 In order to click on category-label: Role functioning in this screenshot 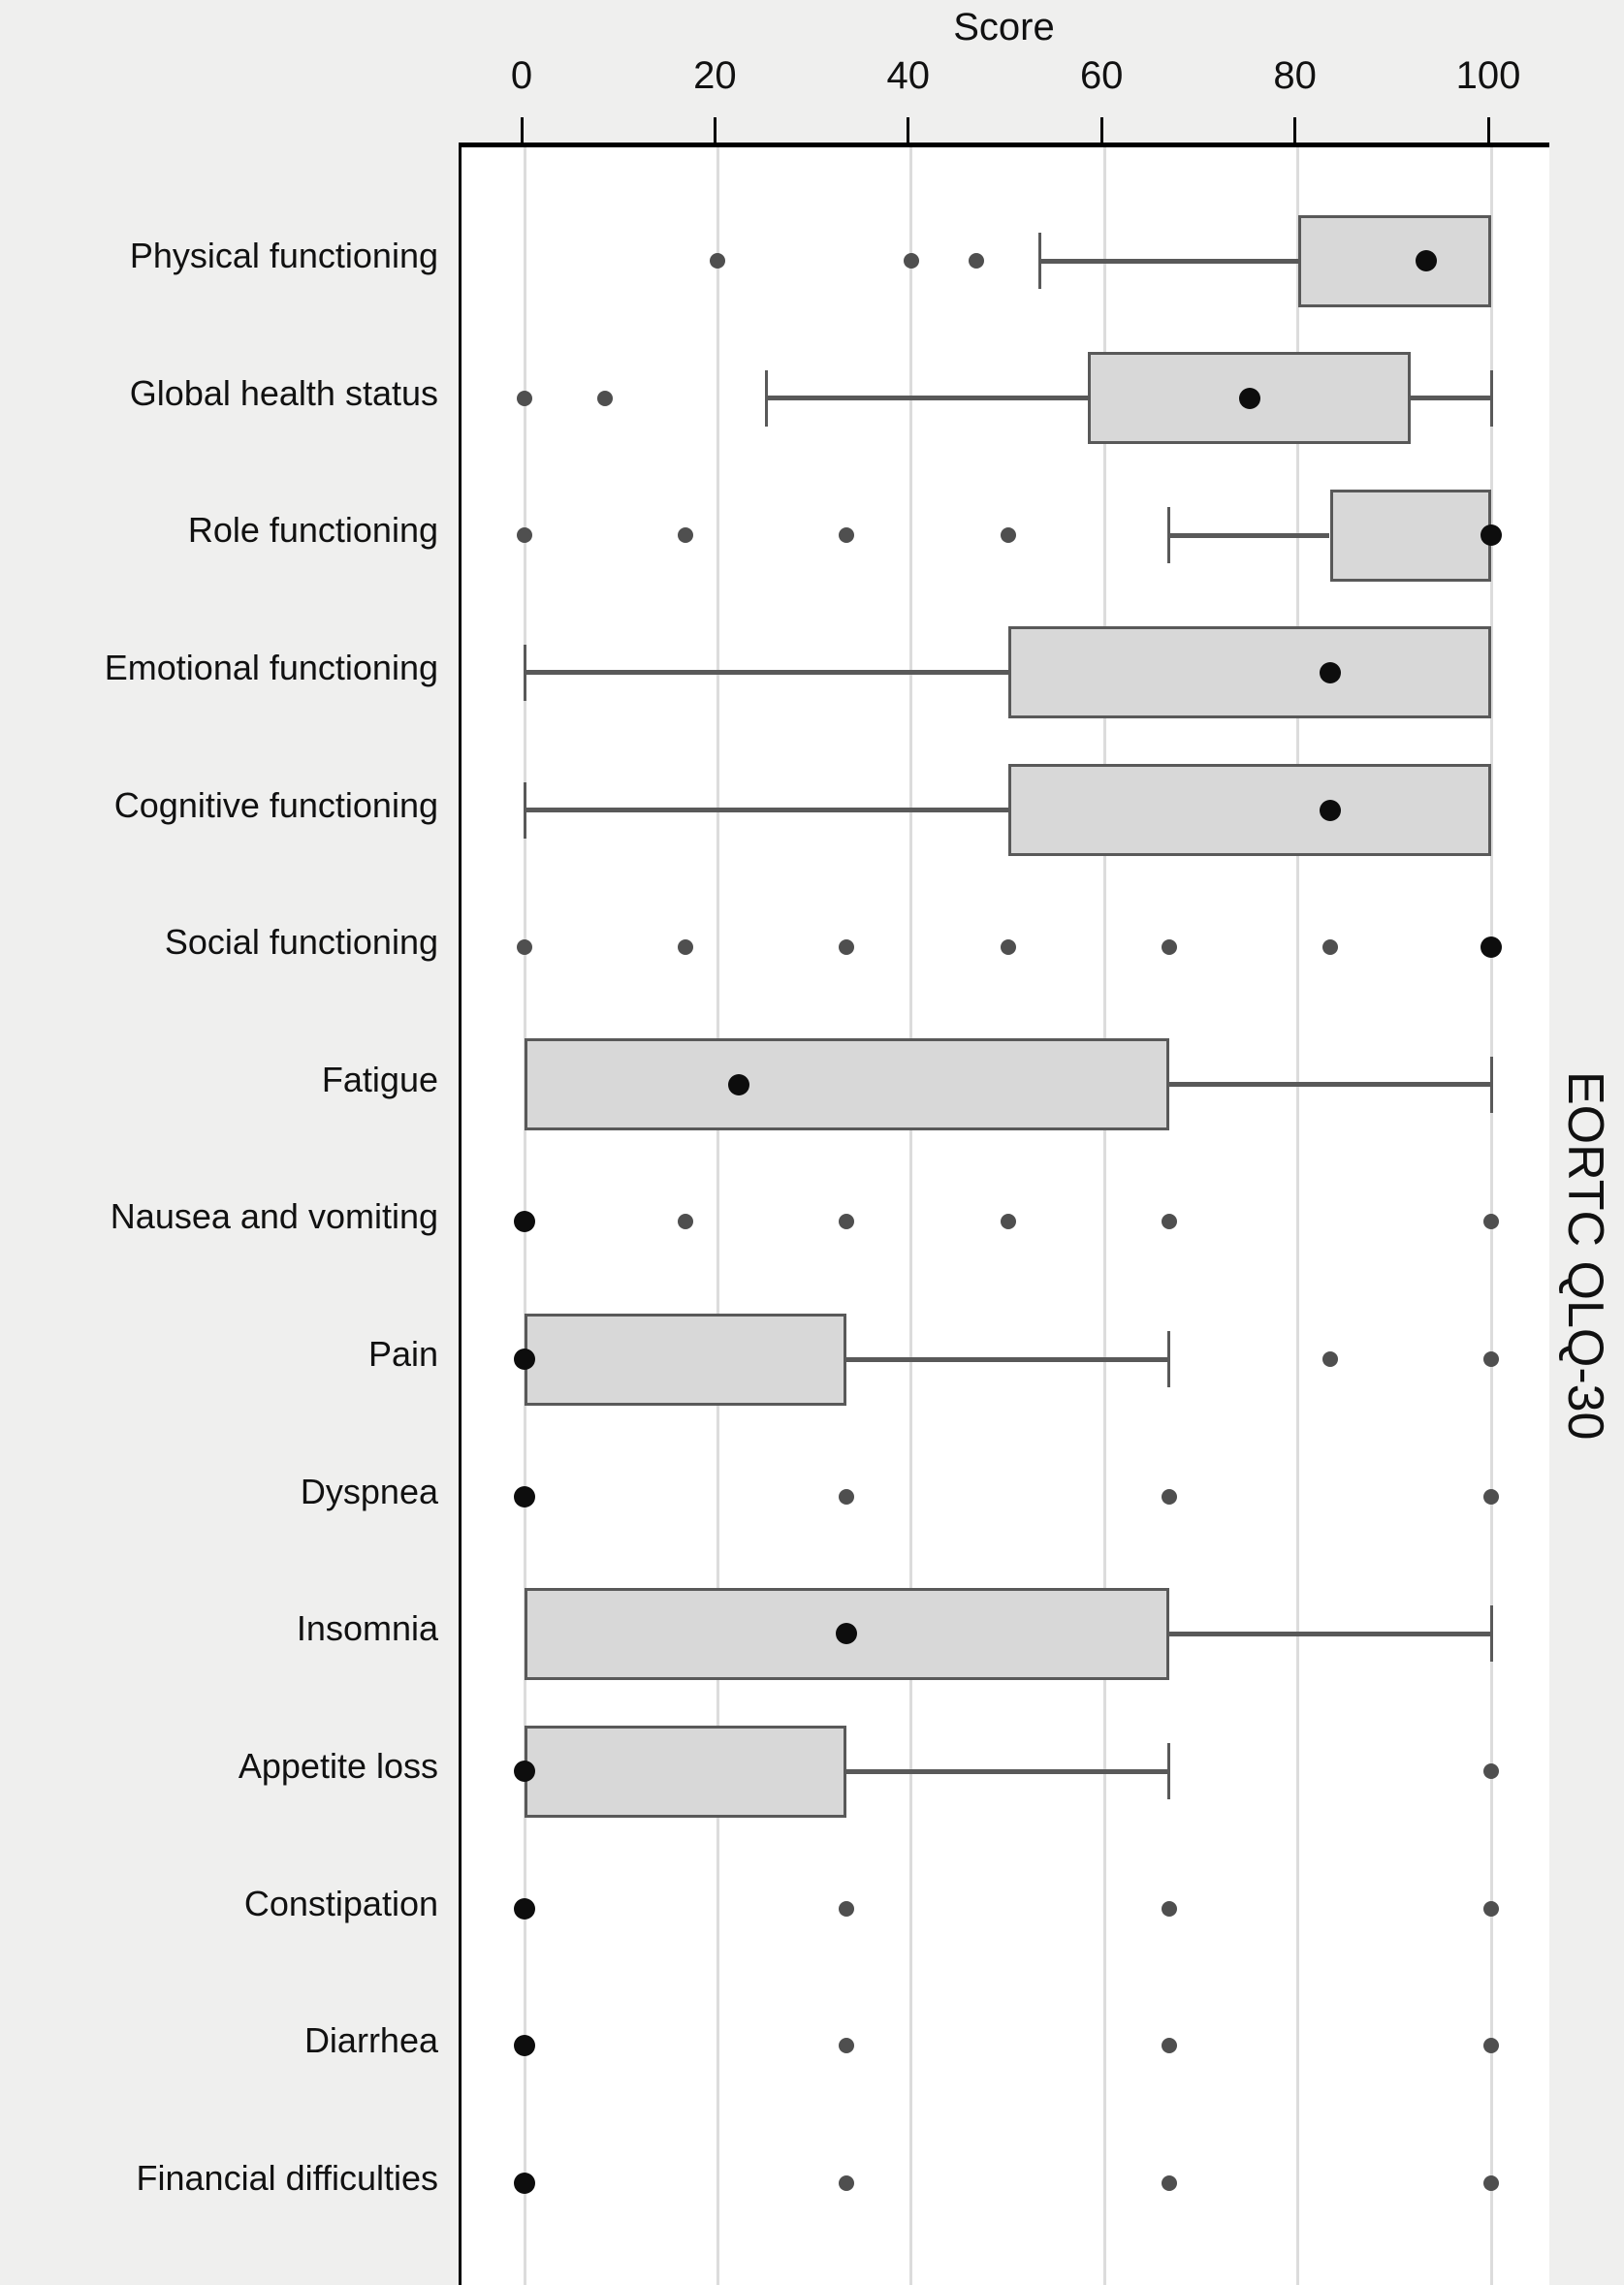, I will do `click(312, 530)`.